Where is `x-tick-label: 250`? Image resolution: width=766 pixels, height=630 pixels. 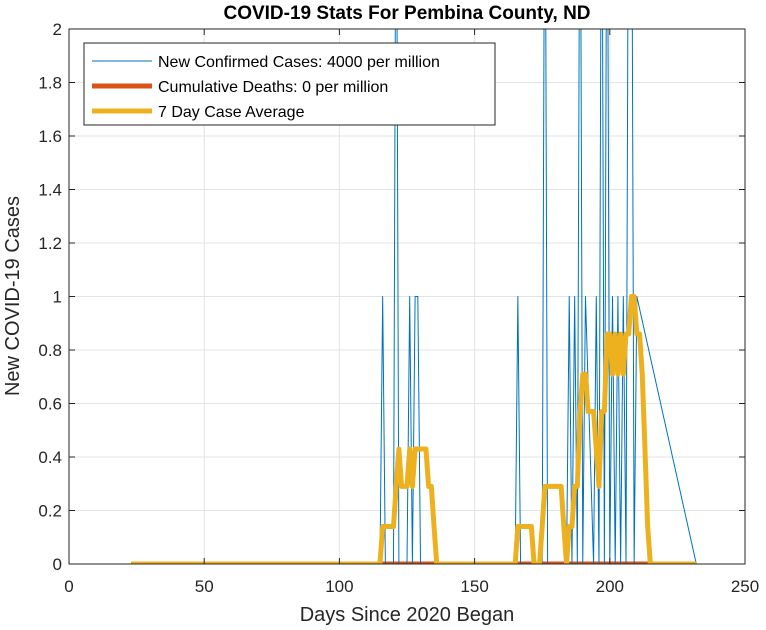 x-tick-label: 250 is located at coordinates (745, 586).